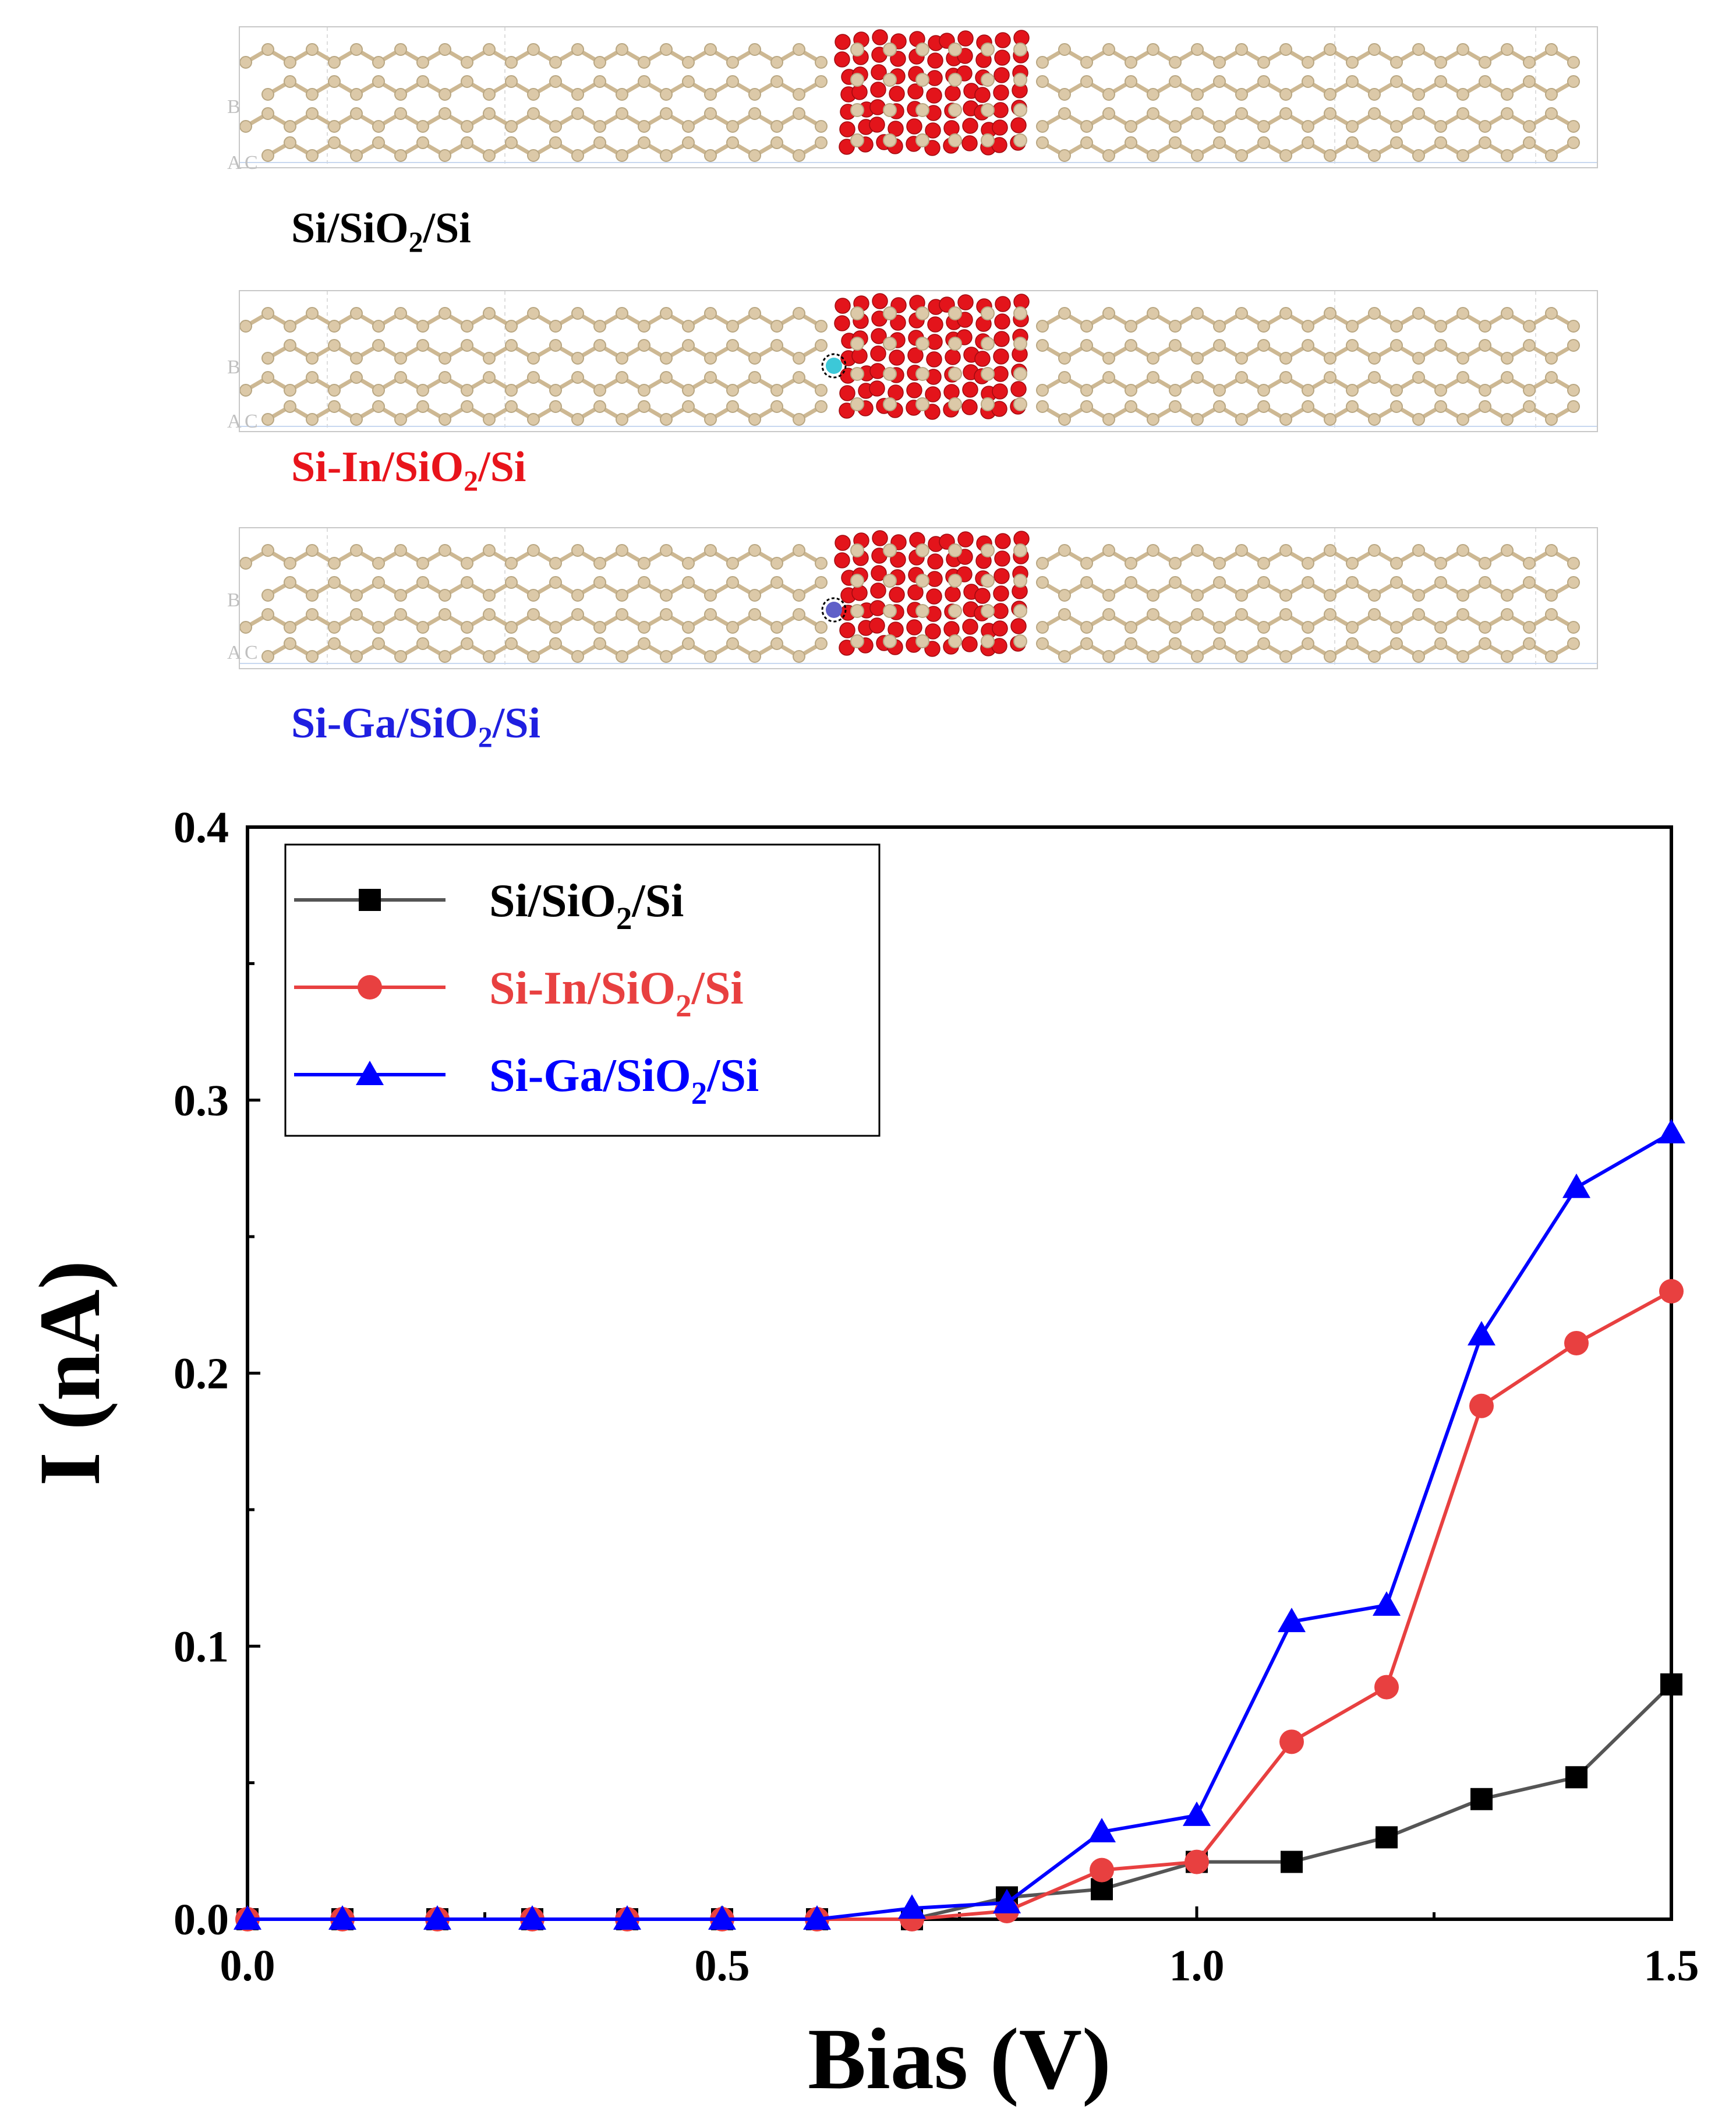 The height and width of the screenshot is (2126, 1736). Describe the element at coordinates (921, 88) in the screenshot. I see `si-lattice-row` at that location.